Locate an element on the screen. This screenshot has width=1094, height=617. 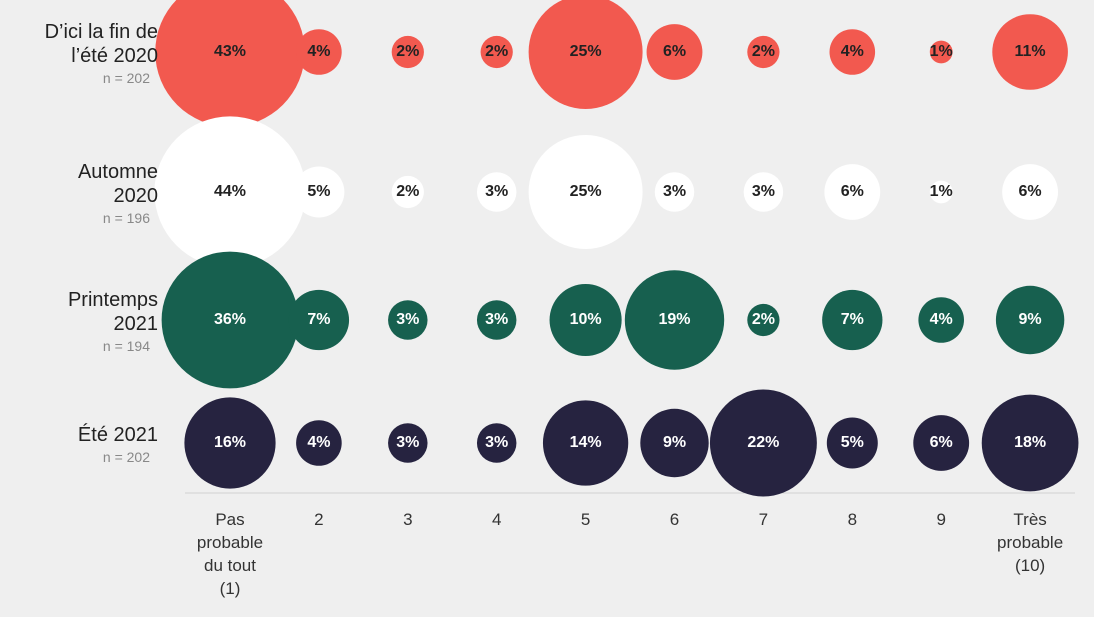
x-tick-label: Très probable (10) is located at coordinates (1030, 542).